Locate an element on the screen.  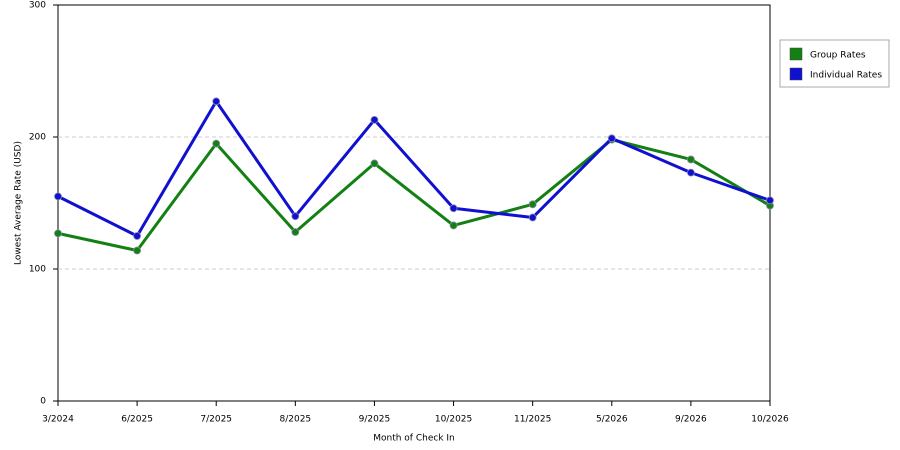
x-axis-label: Month of Check In is located at coordinates (414, 439).